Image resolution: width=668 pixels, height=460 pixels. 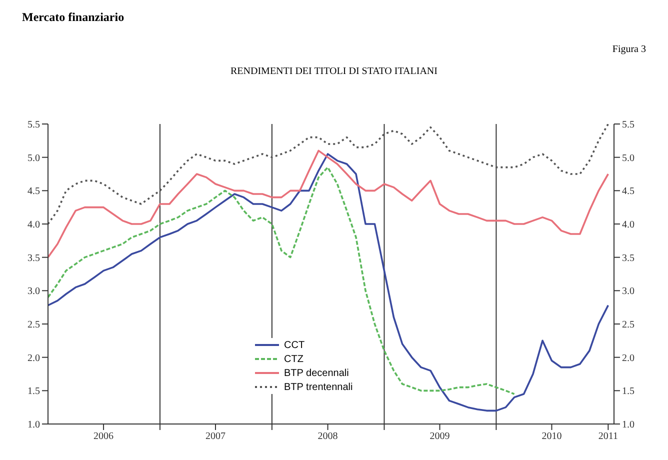 I want to click on legend-label: BTP trentennali, so click(x=318, y=387).